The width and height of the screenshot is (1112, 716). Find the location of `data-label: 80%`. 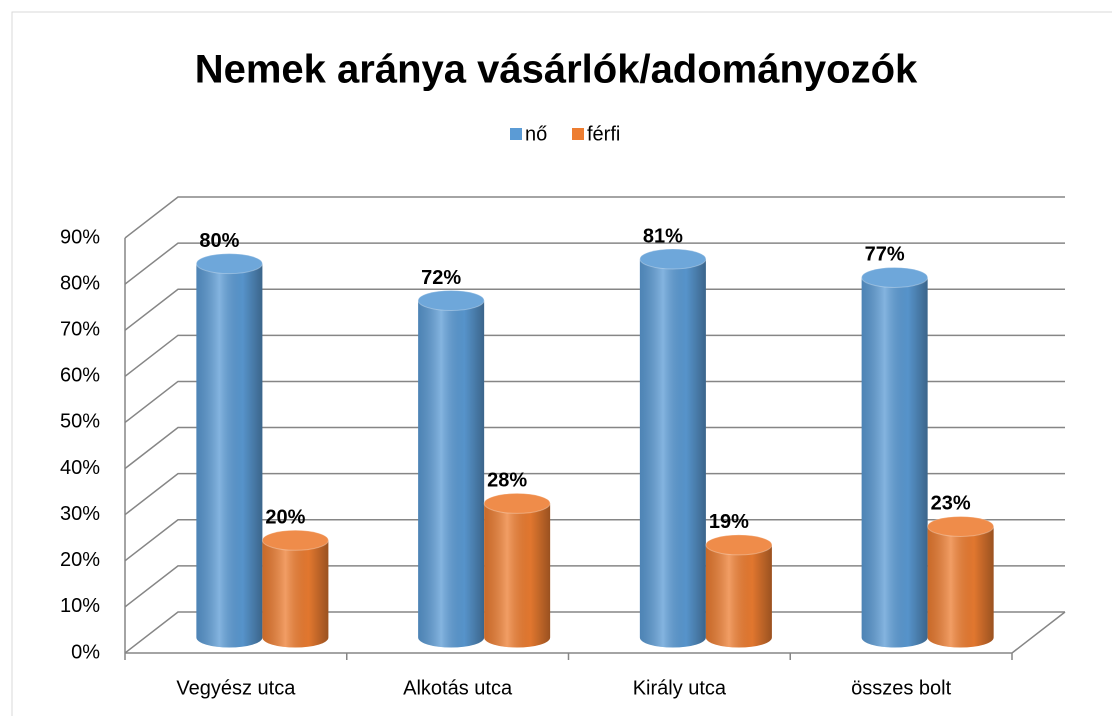

data-label: 80% is located at coordinates (219, 241).